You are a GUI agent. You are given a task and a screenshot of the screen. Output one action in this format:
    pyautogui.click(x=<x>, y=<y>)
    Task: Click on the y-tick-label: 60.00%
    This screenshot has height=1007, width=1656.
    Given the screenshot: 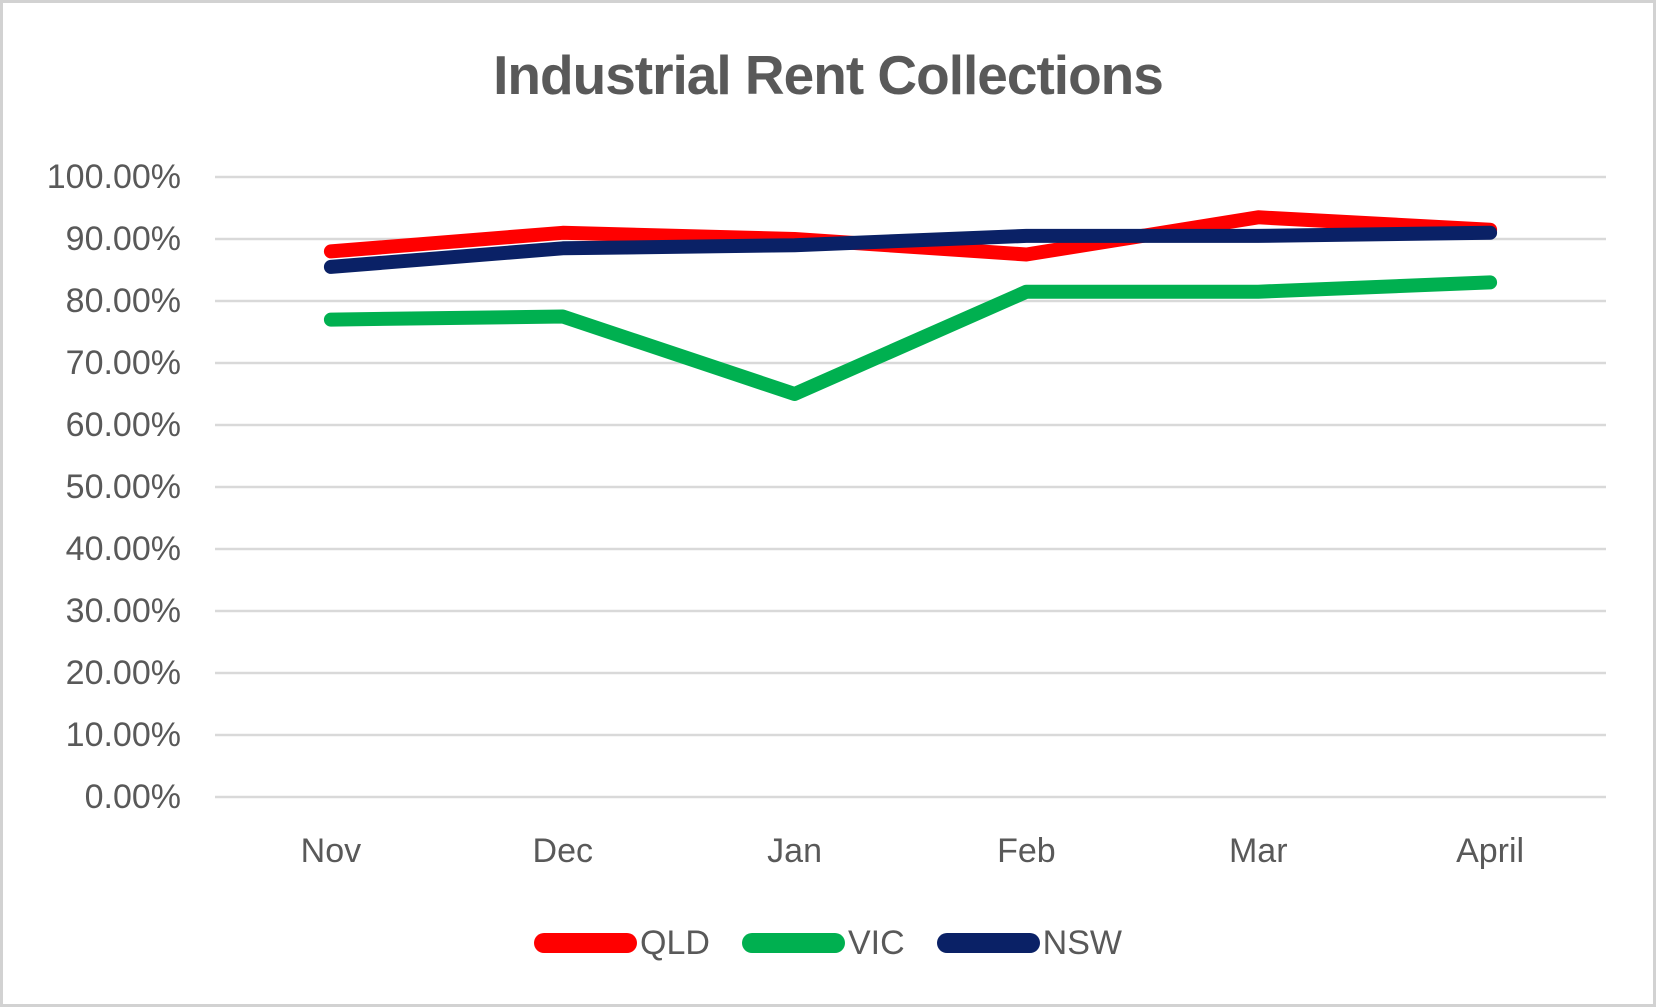 What is the action you would take?
    pyautogui.click(x=123, y=425)
    